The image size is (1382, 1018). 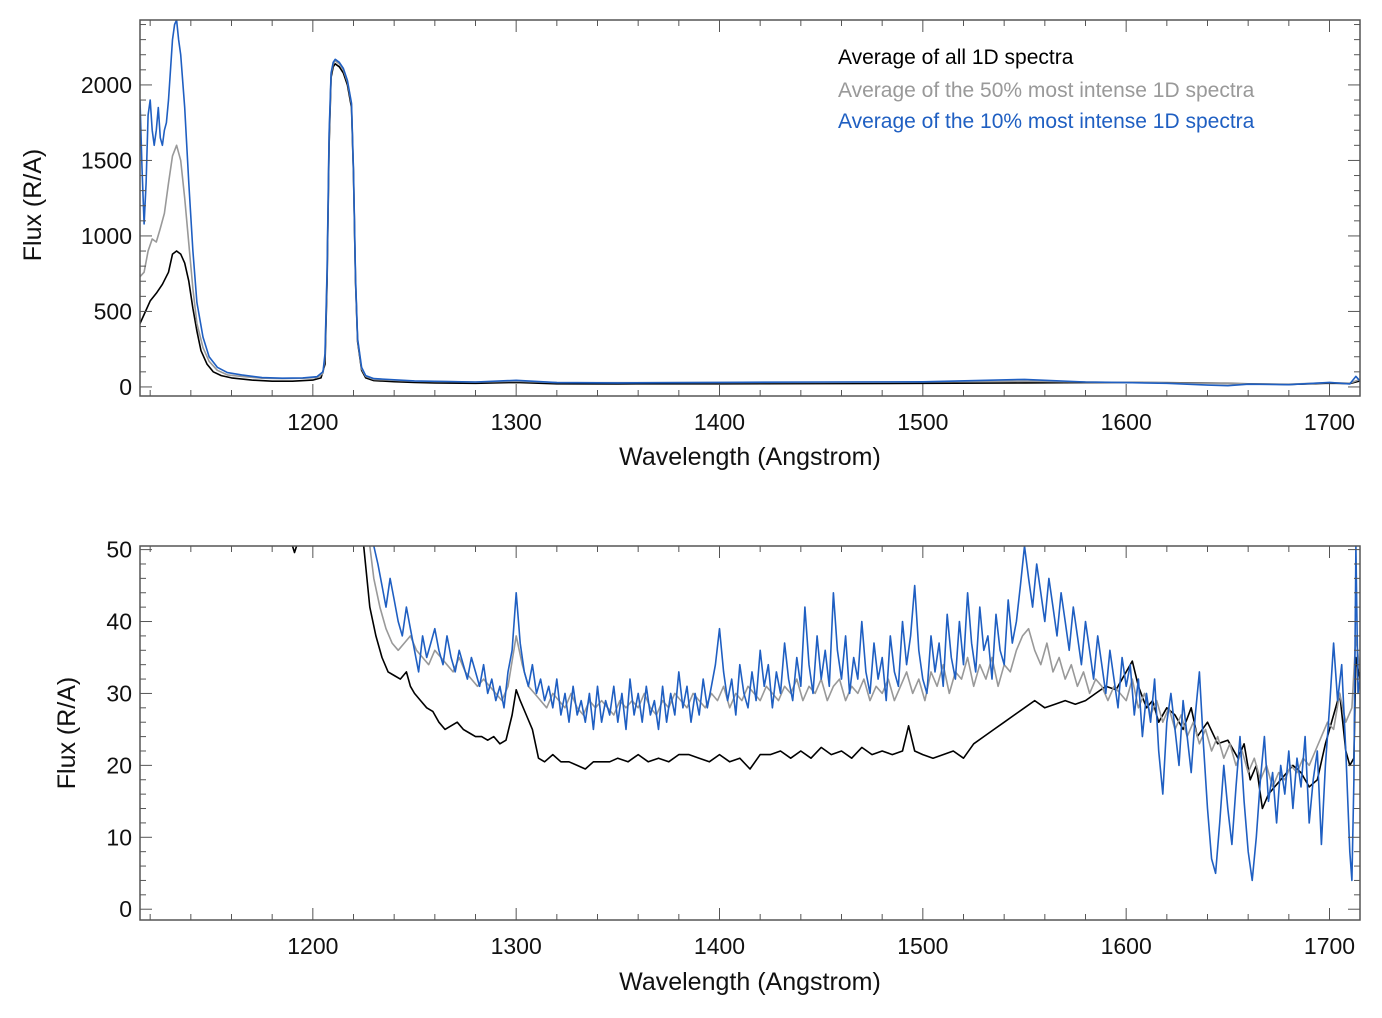 I want to click on top-x-tick-label: 1600, so click(x=1126, y=422).